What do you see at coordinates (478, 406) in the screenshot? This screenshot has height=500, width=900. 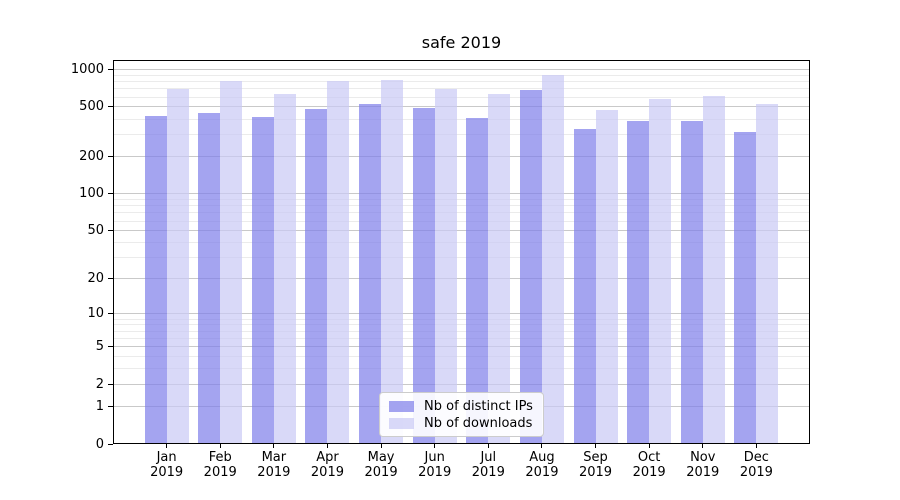 I see `legend-label-distinct-ips: Nb of distinct IPs` at bounding box center [478, 406].